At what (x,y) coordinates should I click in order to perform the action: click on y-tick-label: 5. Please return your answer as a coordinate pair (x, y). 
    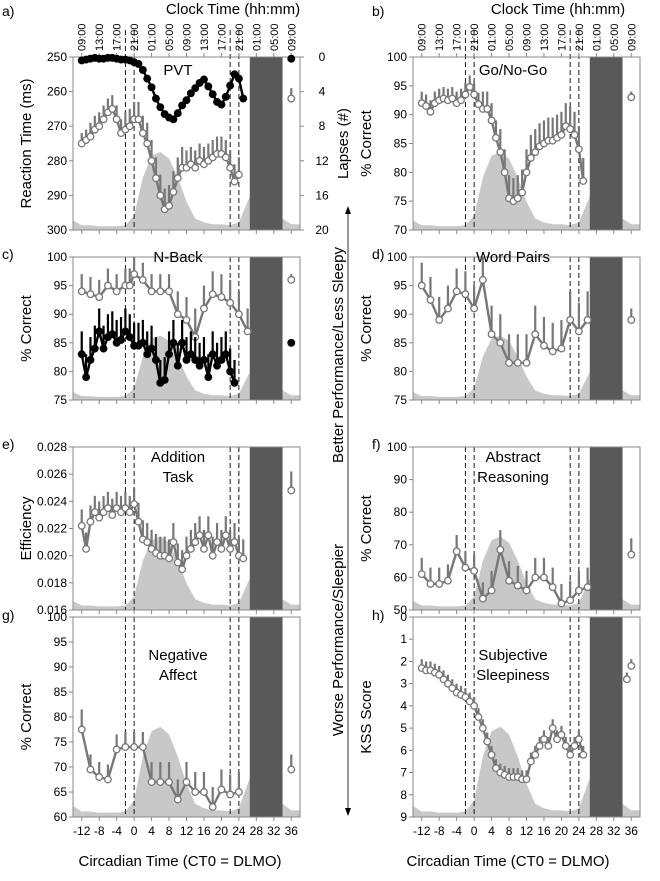
    Looking at the image, I should click on (403, 728).